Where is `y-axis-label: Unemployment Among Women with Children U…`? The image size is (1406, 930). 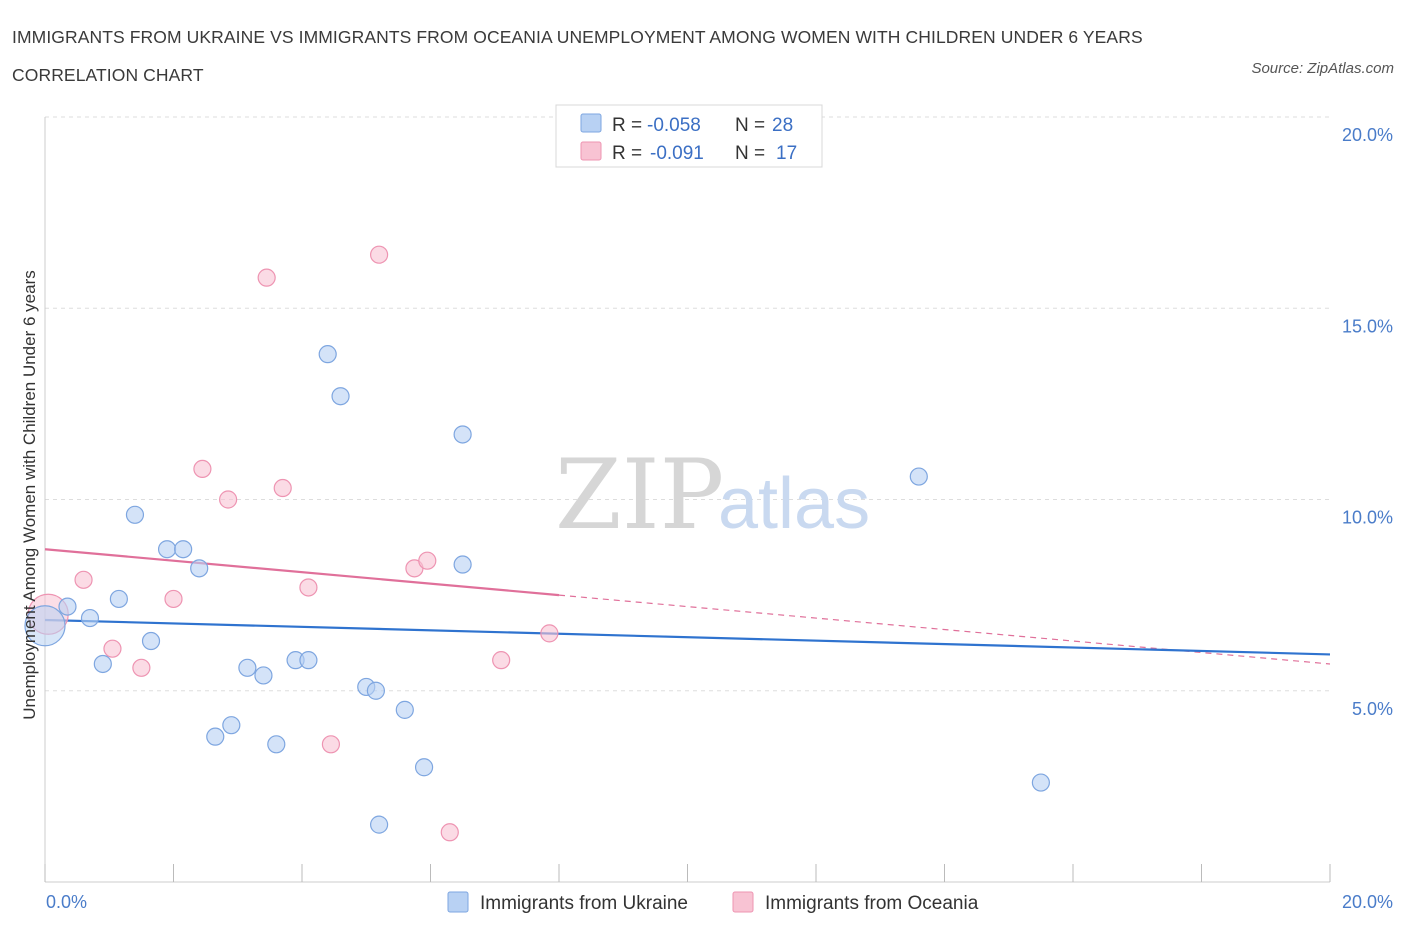 y-axis-label: Unemployment Among Women with Children U… is located at coordinates (29, 494).